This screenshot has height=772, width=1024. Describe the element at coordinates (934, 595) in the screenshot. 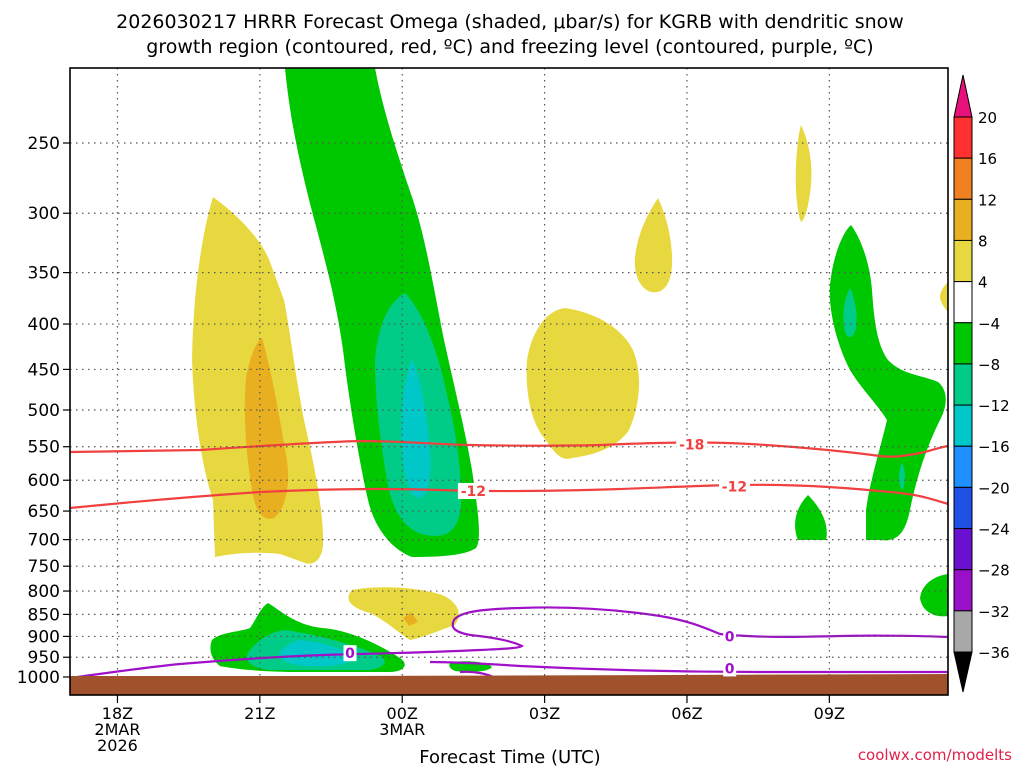

I see `omega-region-neg4-edge` at that location.